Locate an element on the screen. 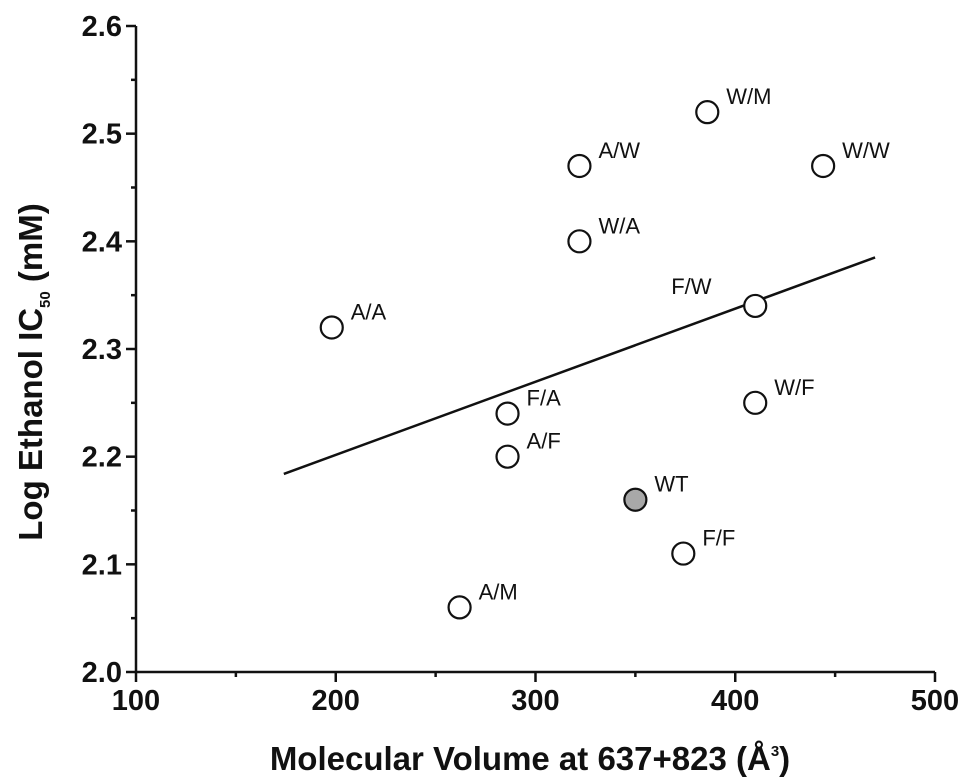  y-tick-label: 2.1 is located at coordinates (102, 565).